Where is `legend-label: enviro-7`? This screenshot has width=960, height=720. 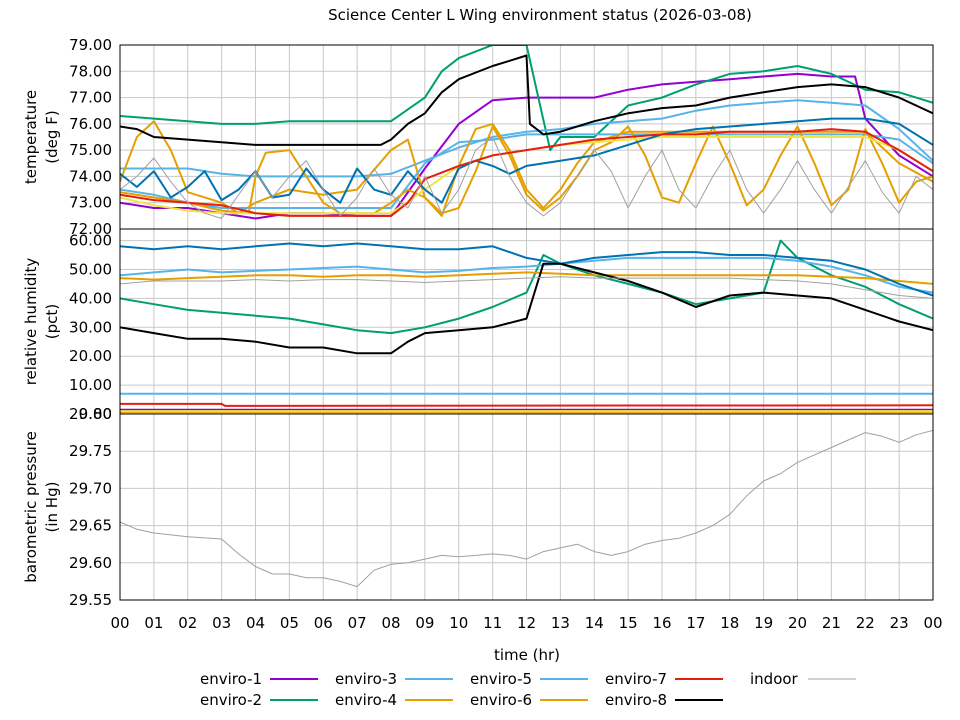
legend-label: enviro-7 is located at coordinates (636, 679).